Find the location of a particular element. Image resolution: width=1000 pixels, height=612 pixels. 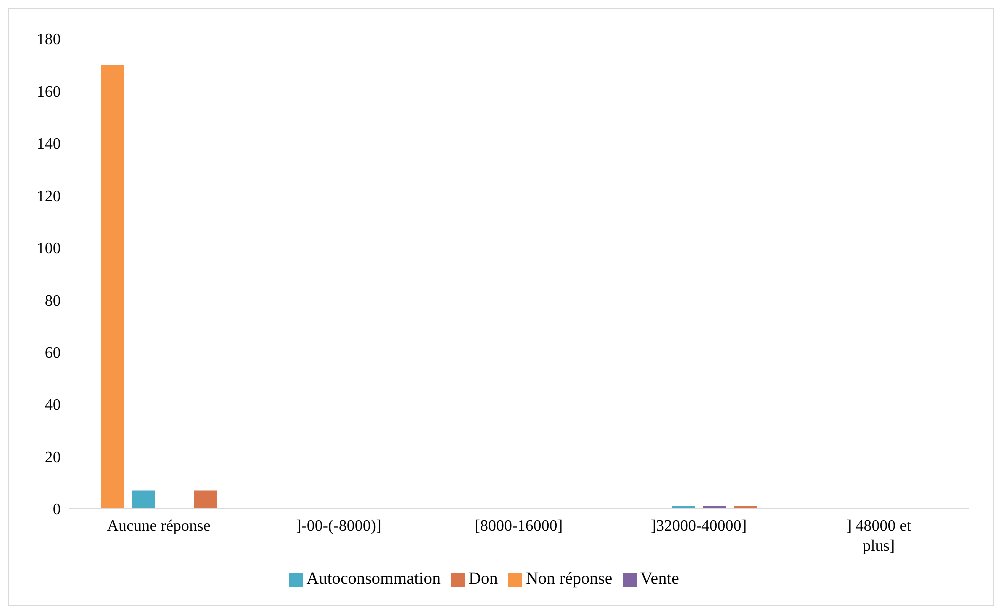

y-tick-label: 80 is located at coordinates (53, 301).